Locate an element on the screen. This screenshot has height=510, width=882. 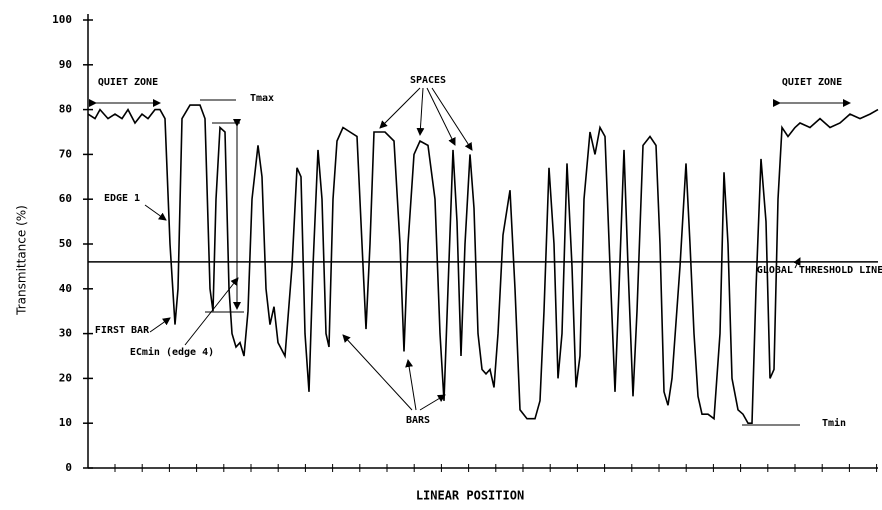
annotation: EDGE 1 is located at coordinates (122, 198).